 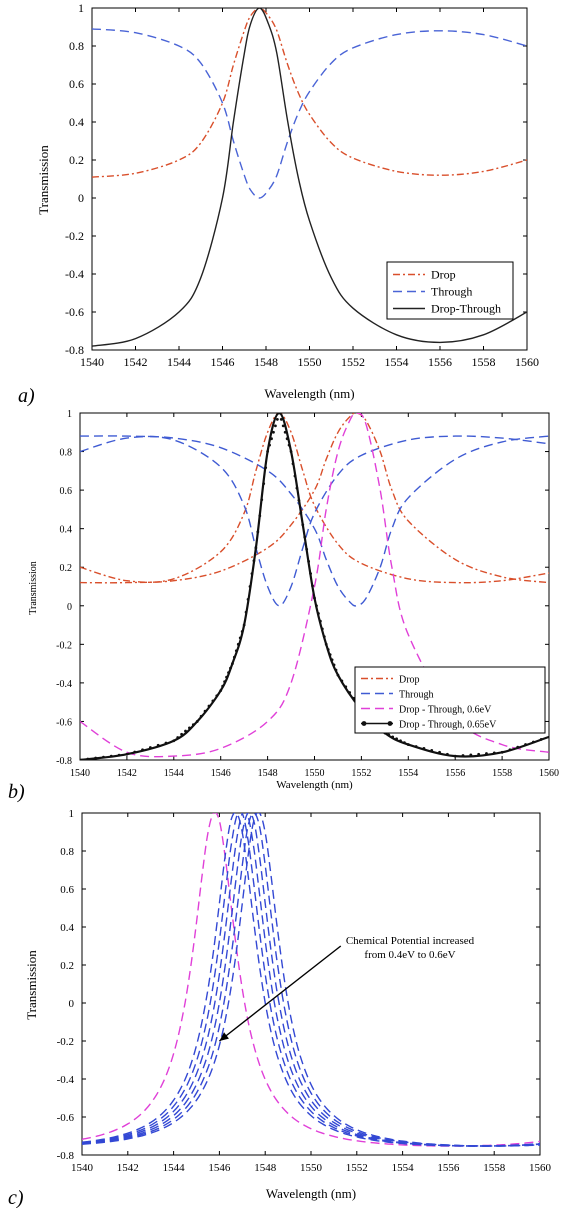 I want to click on legend: Drop Through Drop-Through, so click(x=450, y=290).